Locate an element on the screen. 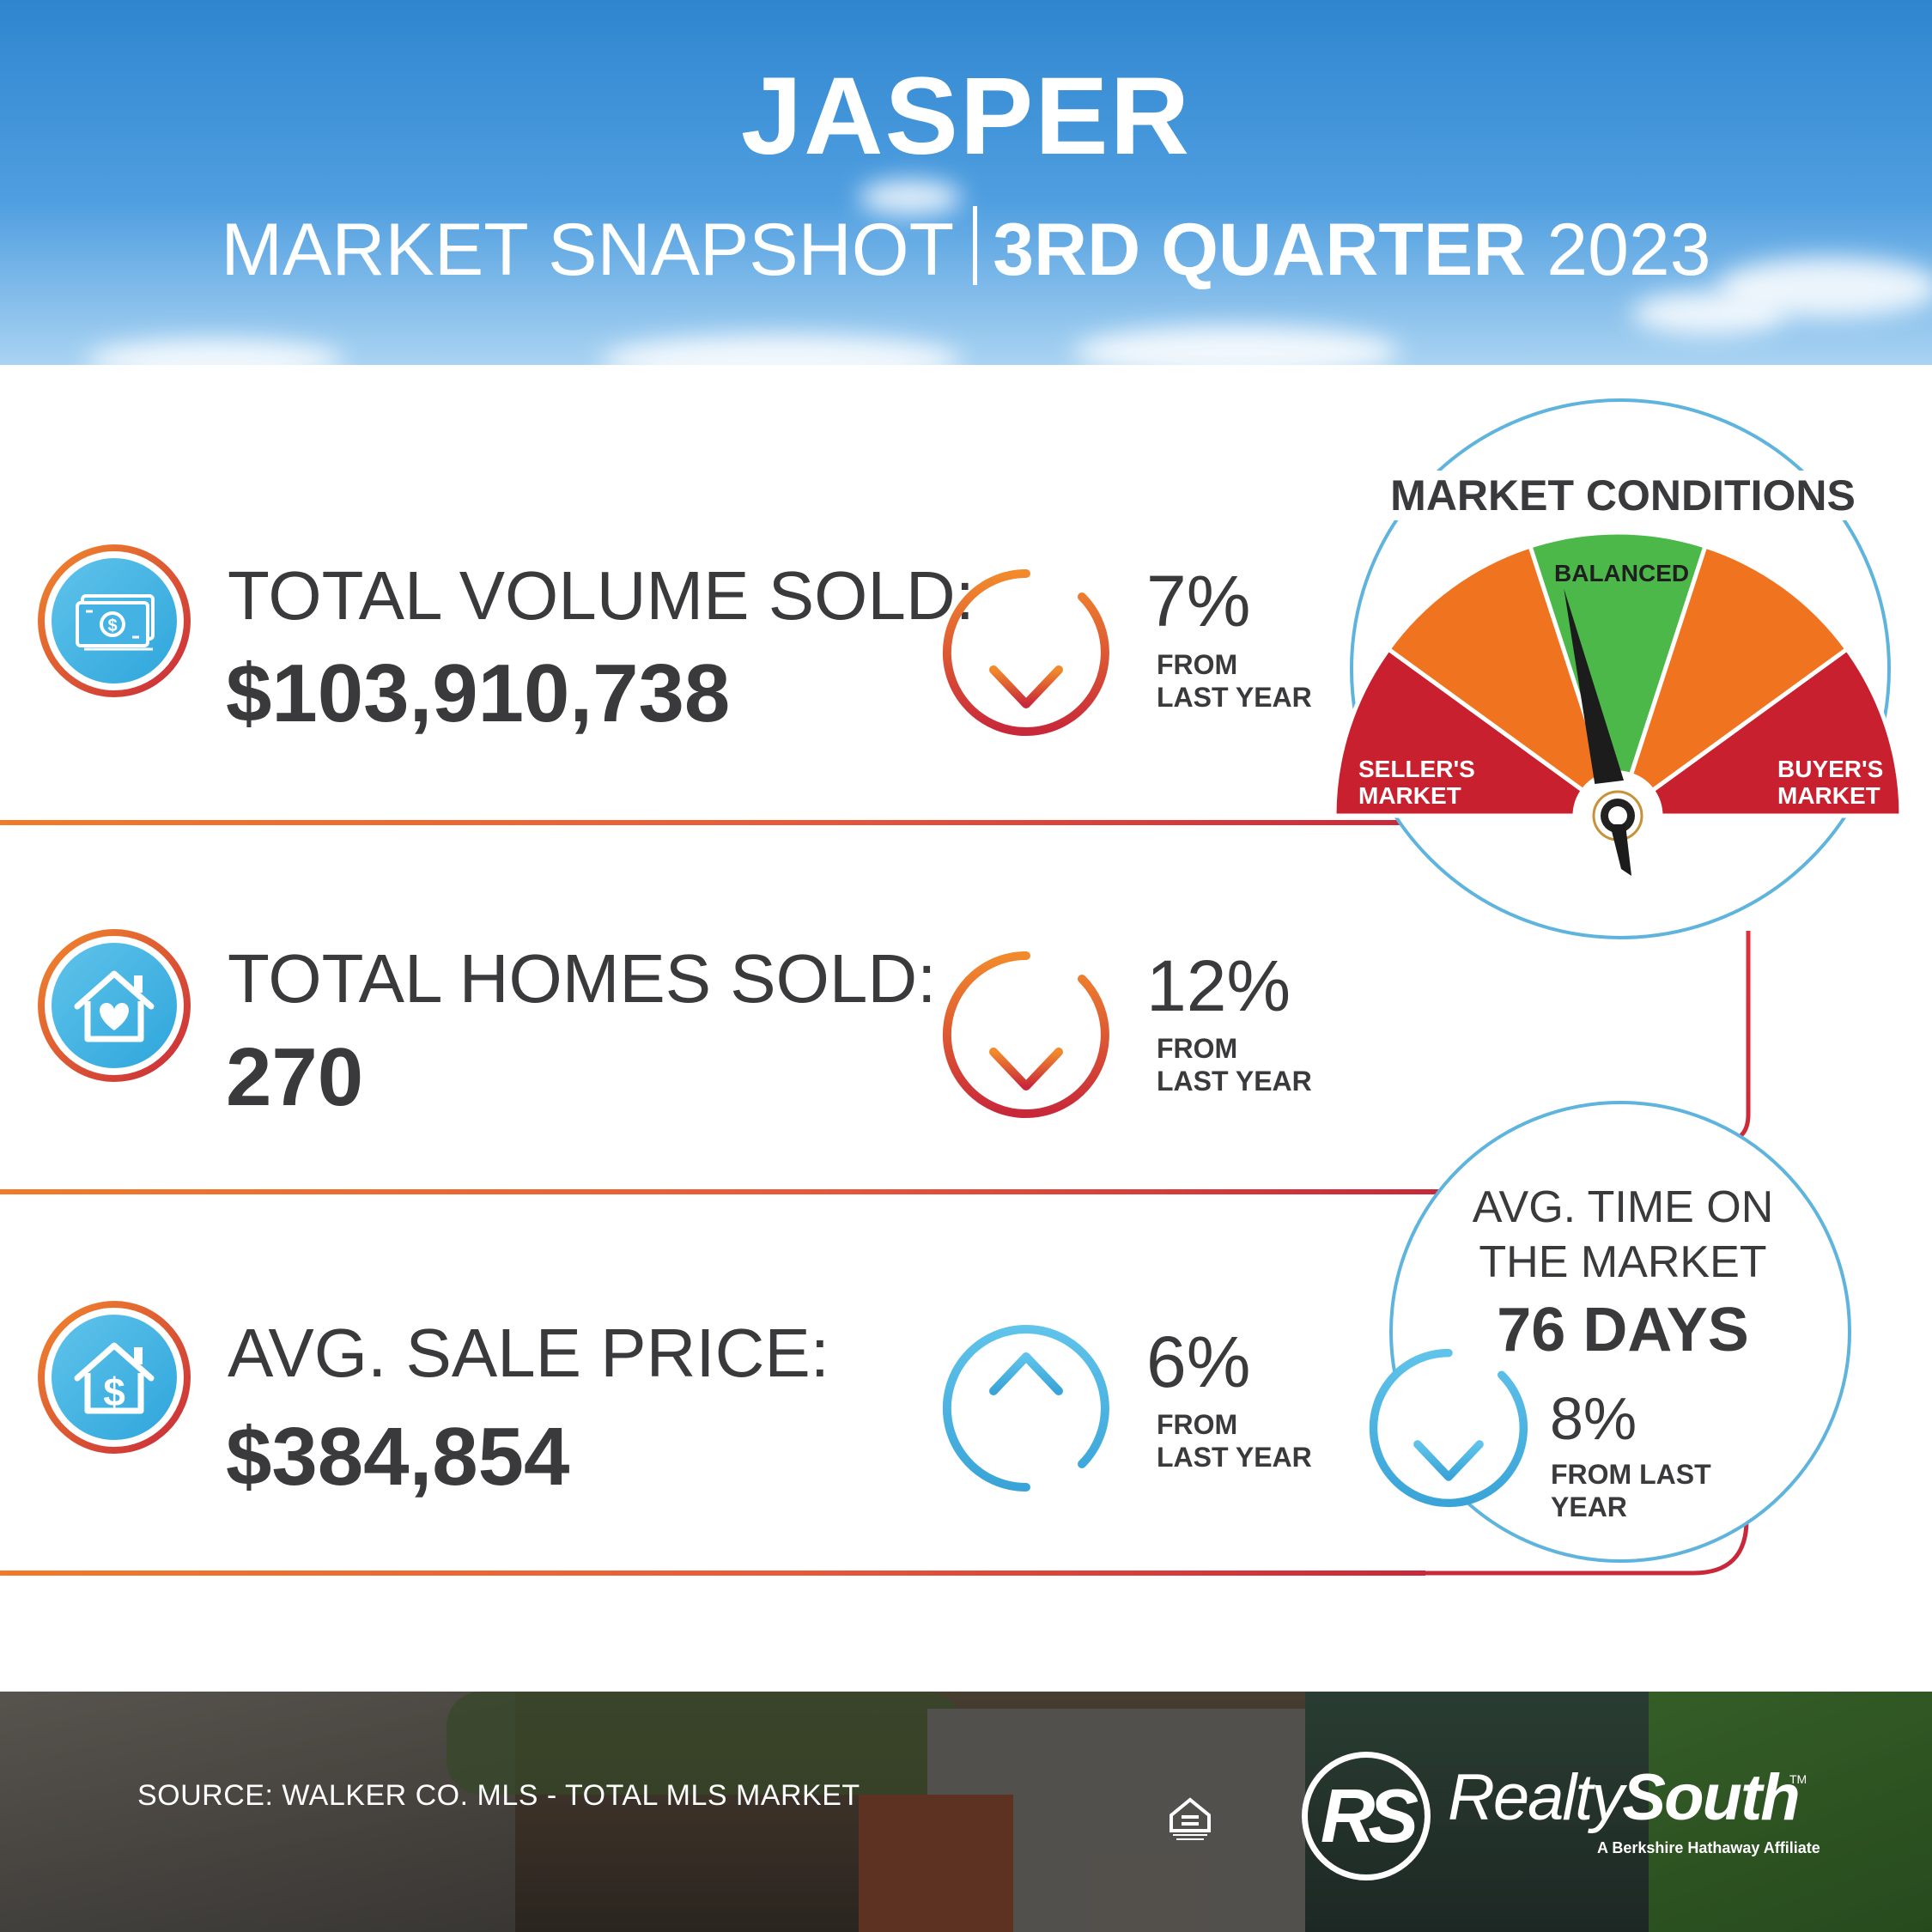 This screenshot has height=1932, width=1932. brand-name-light: Realty is located at coordinates (1536, 1798).